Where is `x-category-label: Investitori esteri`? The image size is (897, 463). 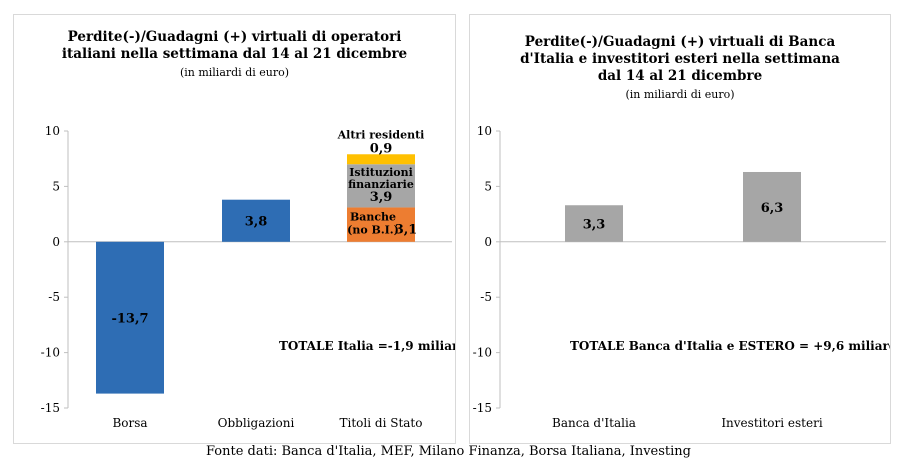 x-category-label: Investitori esteri is located at coordinates (772, 423).